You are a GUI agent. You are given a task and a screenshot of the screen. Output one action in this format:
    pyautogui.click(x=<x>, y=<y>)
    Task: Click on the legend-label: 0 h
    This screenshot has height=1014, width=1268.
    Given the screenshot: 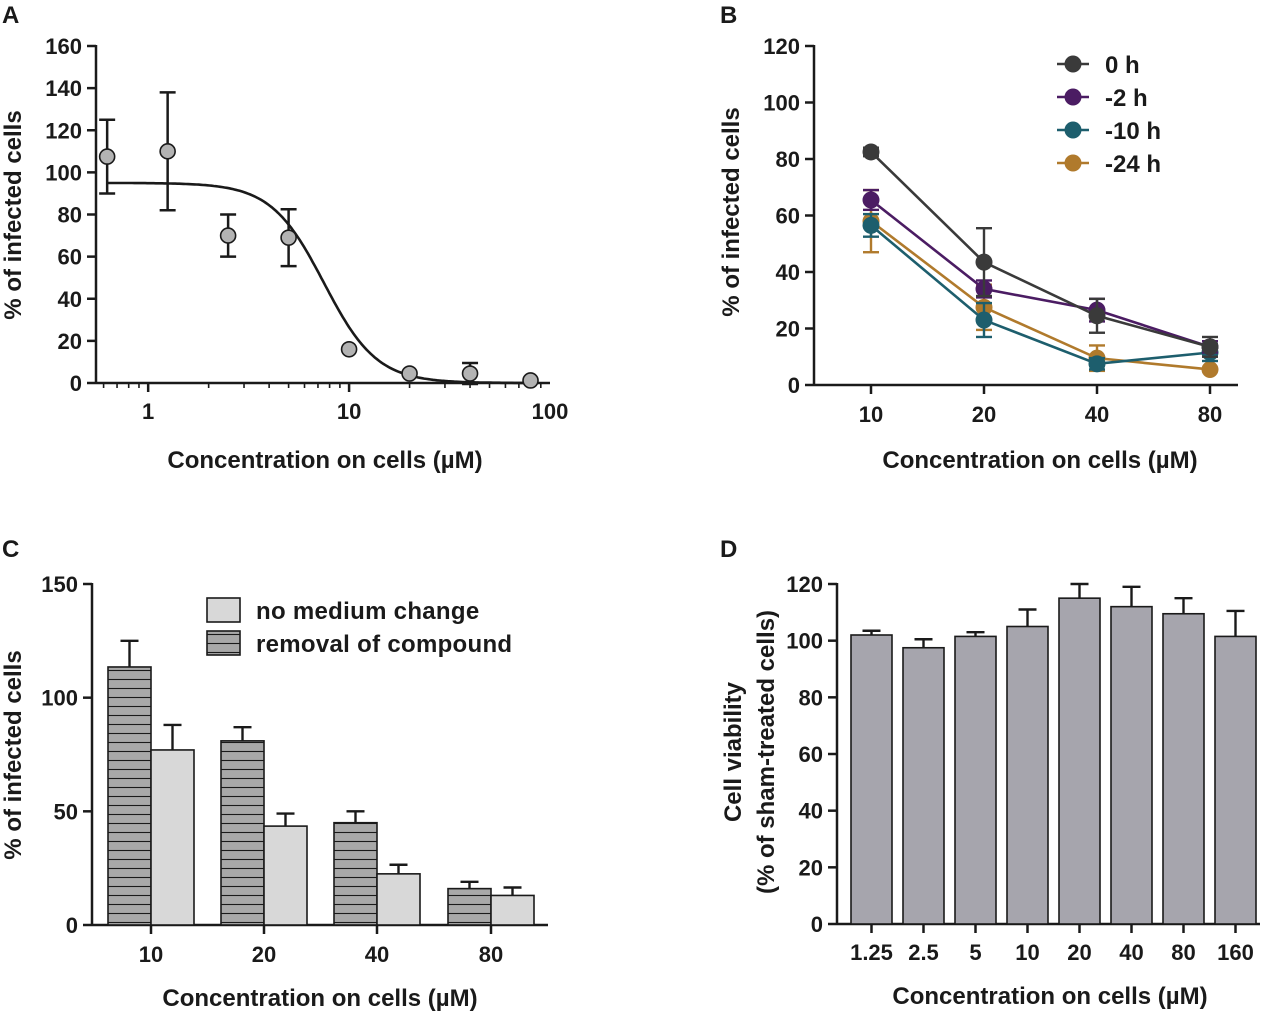 What is the action you would take?
    pyautogui.click(x=1122, y=65)
    